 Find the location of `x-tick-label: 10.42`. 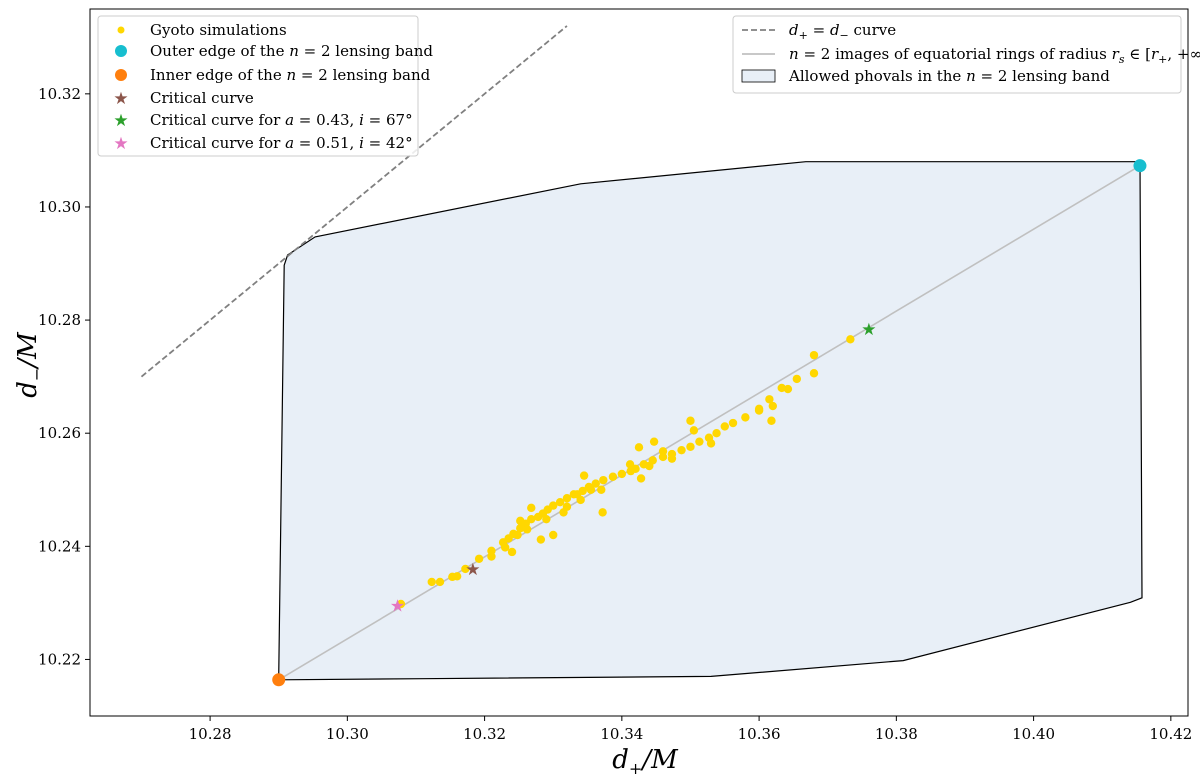

x-tick-label: 10.42 is located at coordinates (1170, 734).